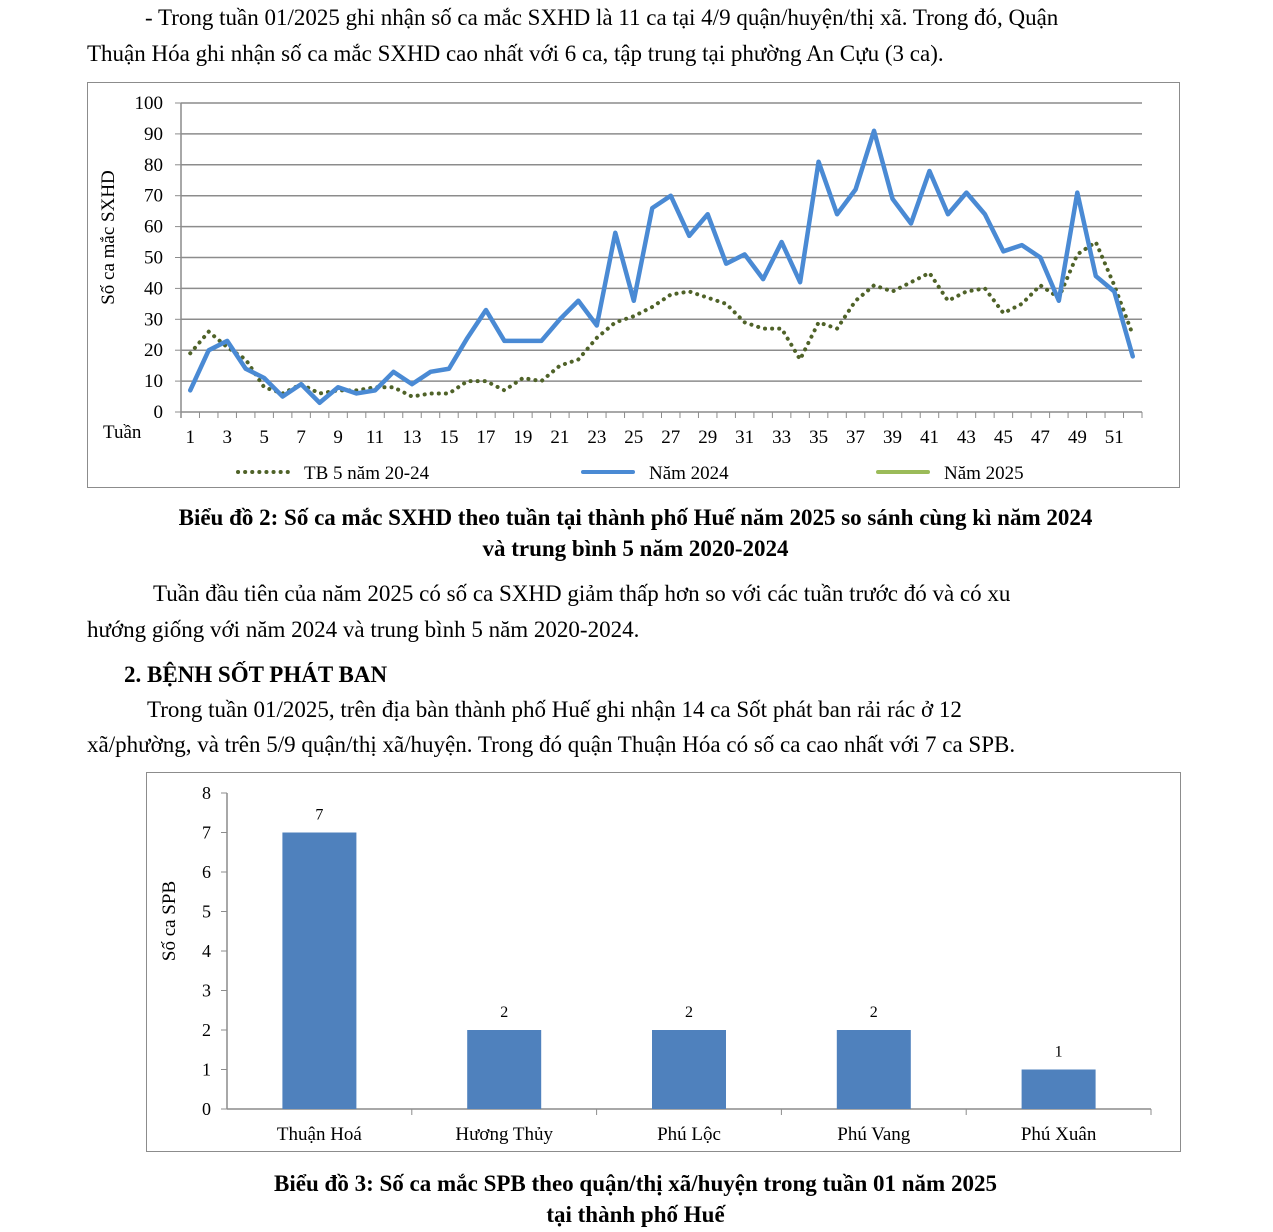 The width and height of the screenshot is (1273, 1232). What do you see at coordinates (153, 381) in the screenshot?
I see `y-tick-label: 10` at bounding box center [153, 381].